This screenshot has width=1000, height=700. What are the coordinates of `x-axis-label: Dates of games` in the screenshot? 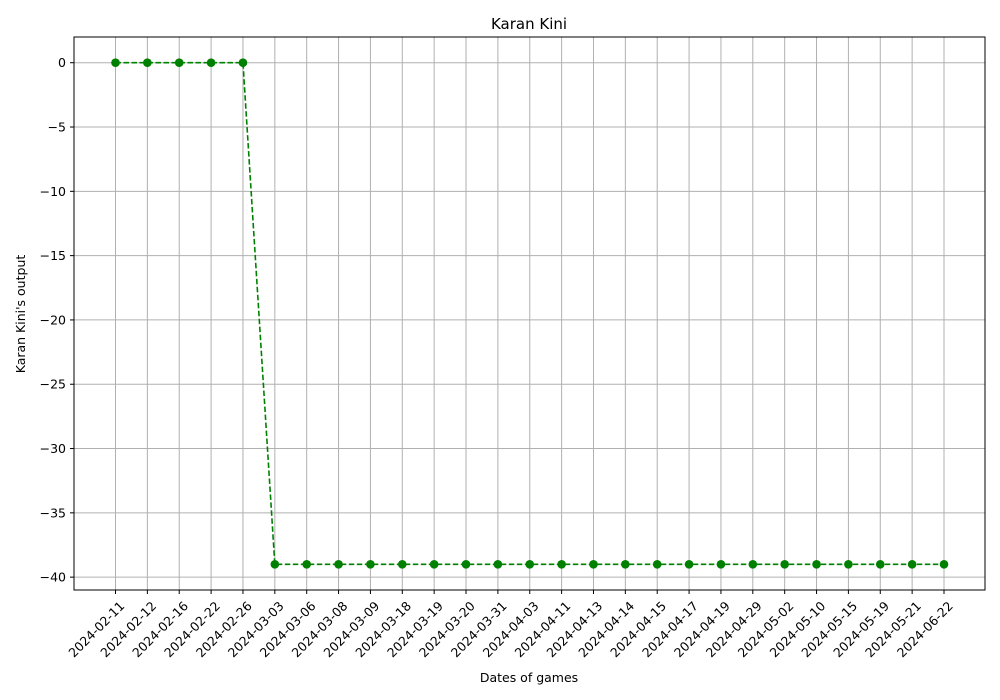 It's located at (529, 677).